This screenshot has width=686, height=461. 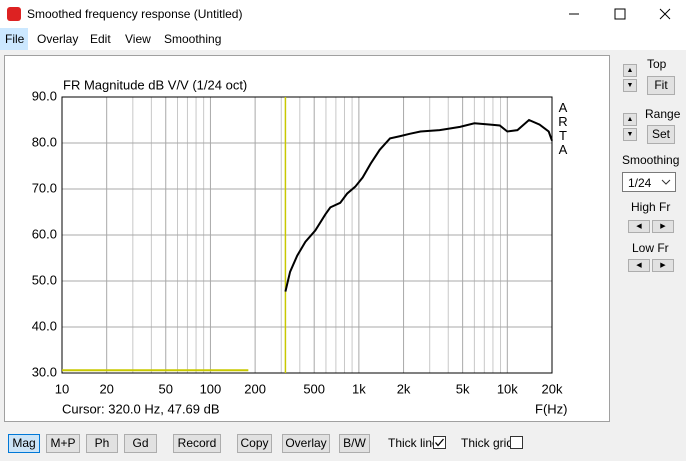 I want to click on x-tick-label: 2k, so click(x=404, y=388).